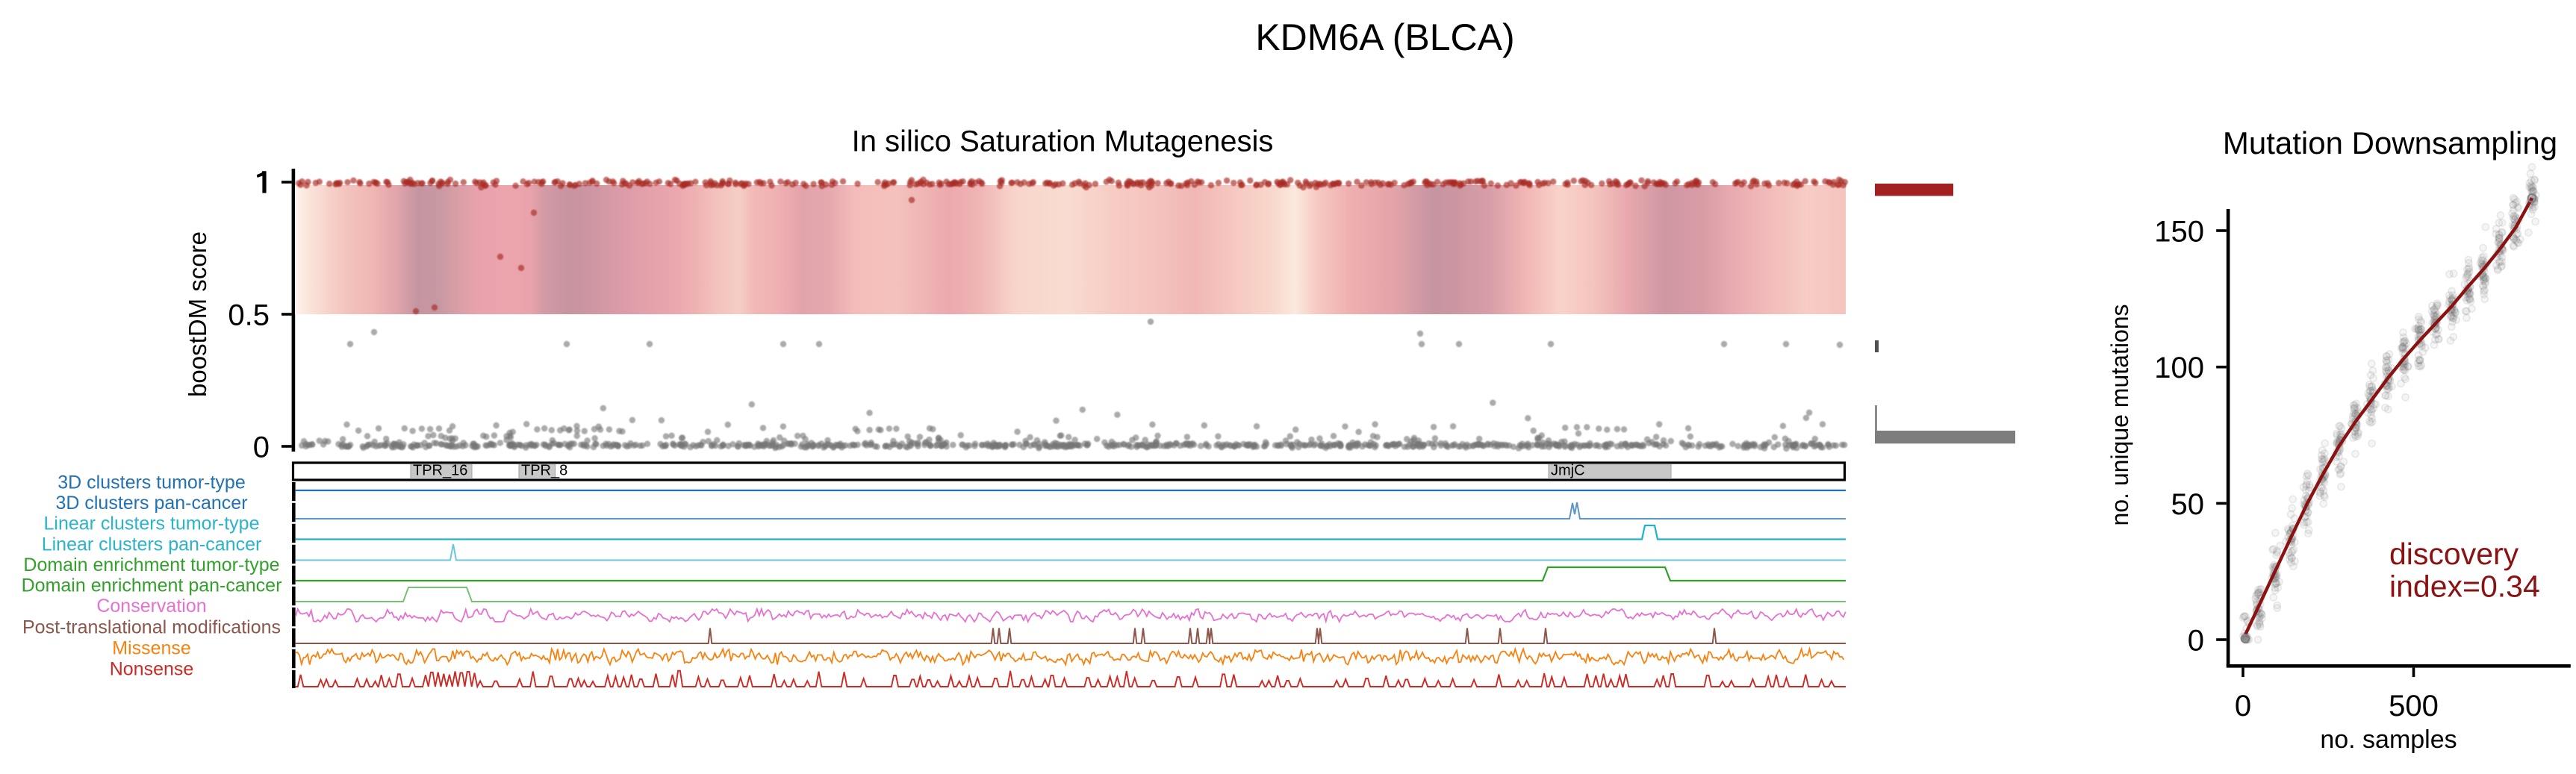  I want to click on svg-text: index=0.34, so click(2464, 586).